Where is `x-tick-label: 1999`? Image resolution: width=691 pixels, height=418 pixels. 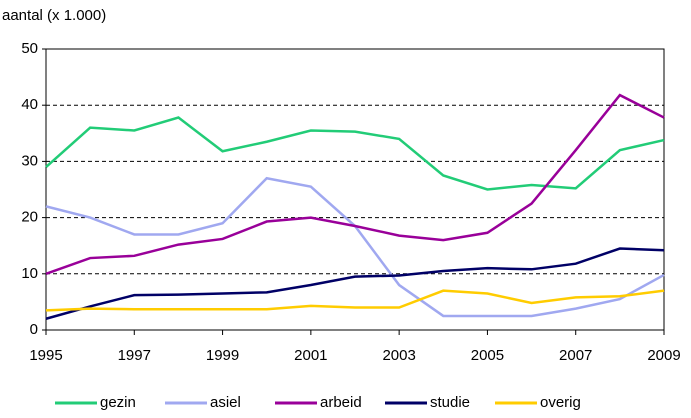 x-tick-label: 1999 is located at coordinates (222, 355).